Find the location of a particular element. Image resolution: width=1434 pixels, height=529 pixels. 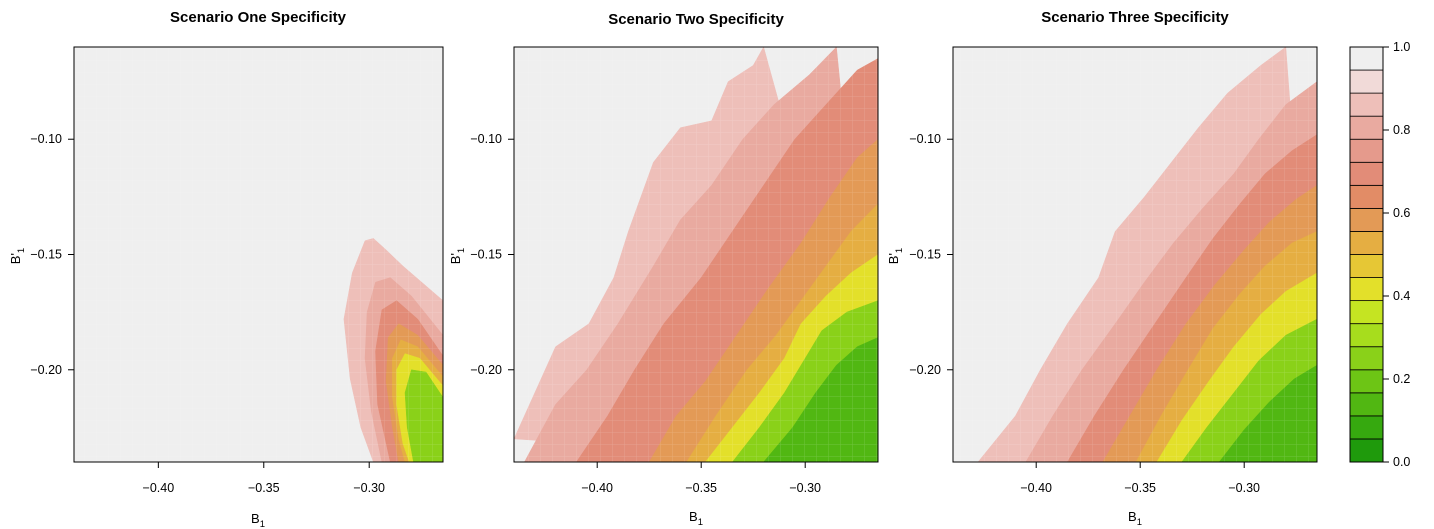

chart-title: Scenario One Specificity is located at coordinates (258, 17).